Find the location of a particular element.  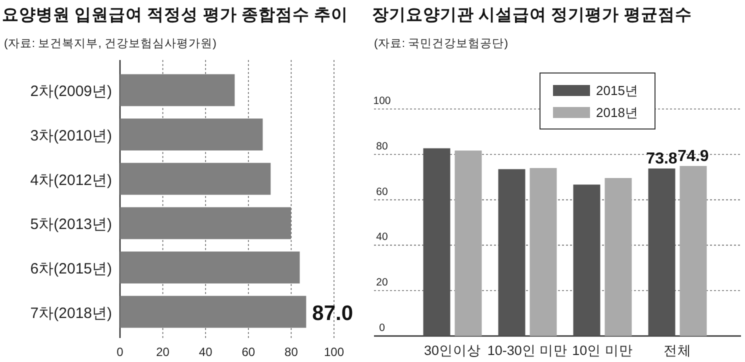

chart-subtitle: (자료: 국민건강보험공단) is located at coordinates (441, 44).